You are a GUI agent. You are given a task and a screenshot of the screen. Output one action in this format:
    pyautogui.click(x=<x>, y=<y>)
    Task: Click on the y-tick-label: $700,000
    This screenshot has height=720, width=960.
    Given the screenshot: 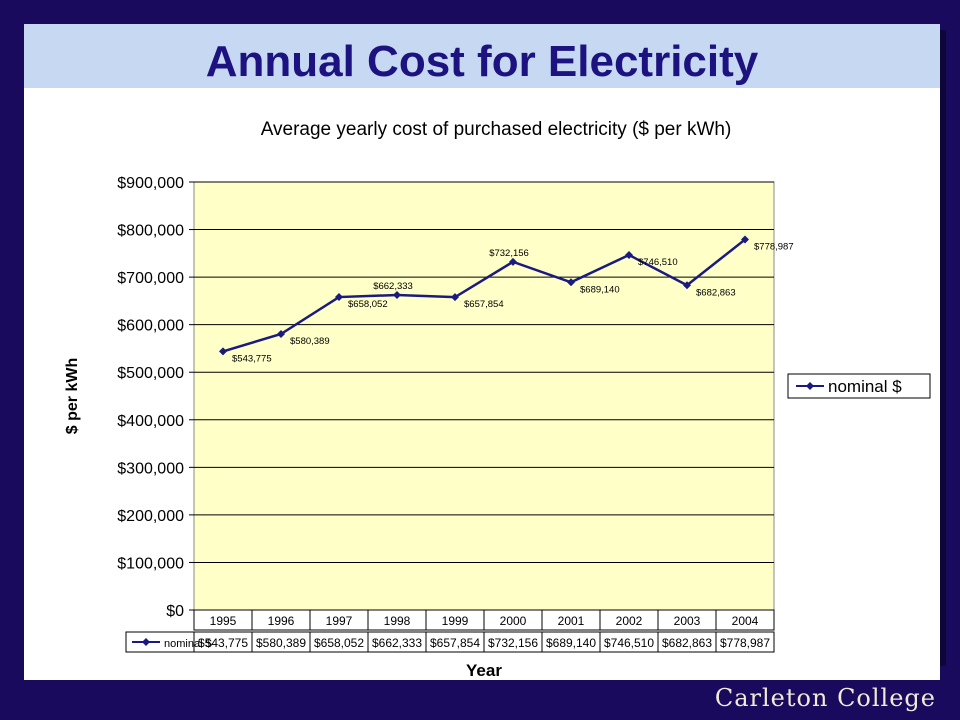 What is the action you would take?
    pyautogui.click(x=150, y=278)
    